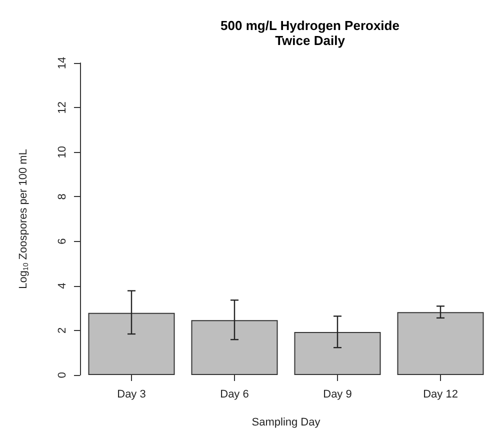 The height and width of the screenshot is (438, 496). Describe the element at coordinates (286, 422) in the screenshot. I see `x-axis-title: Sampling Day` at that location.